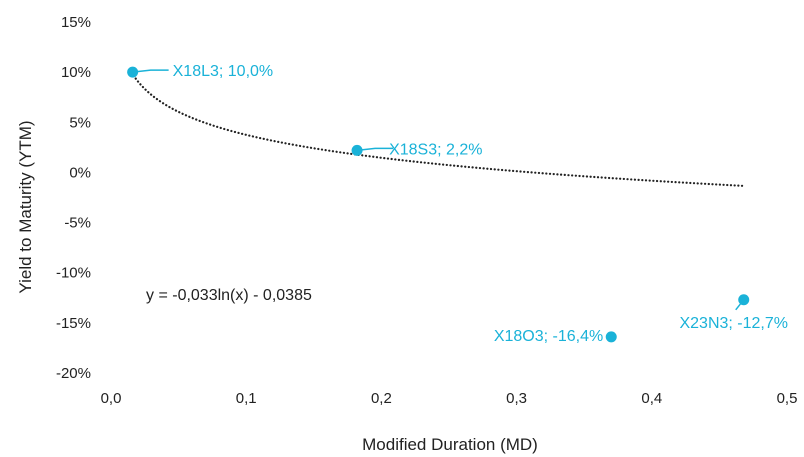 This screenshot has width=804, height=457. What do you see at coordinates (73, 198) in the screenshot?
I see `y-axis-ticks: 15% 10% 5% 0% -5% -10% -15% -20%` at bounding box center [73, 198].